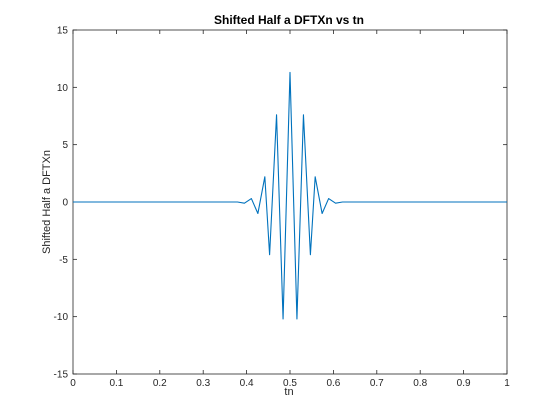  What do you see at coordinates (63, 260) in the screenshot?
I see `y-tick-label: -5` at bounding box center [63, 260].